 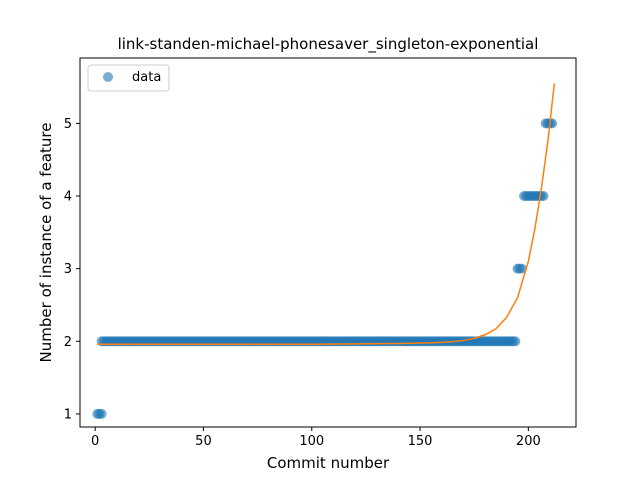 I want to click on legend-box, so click(x=128, y=78).